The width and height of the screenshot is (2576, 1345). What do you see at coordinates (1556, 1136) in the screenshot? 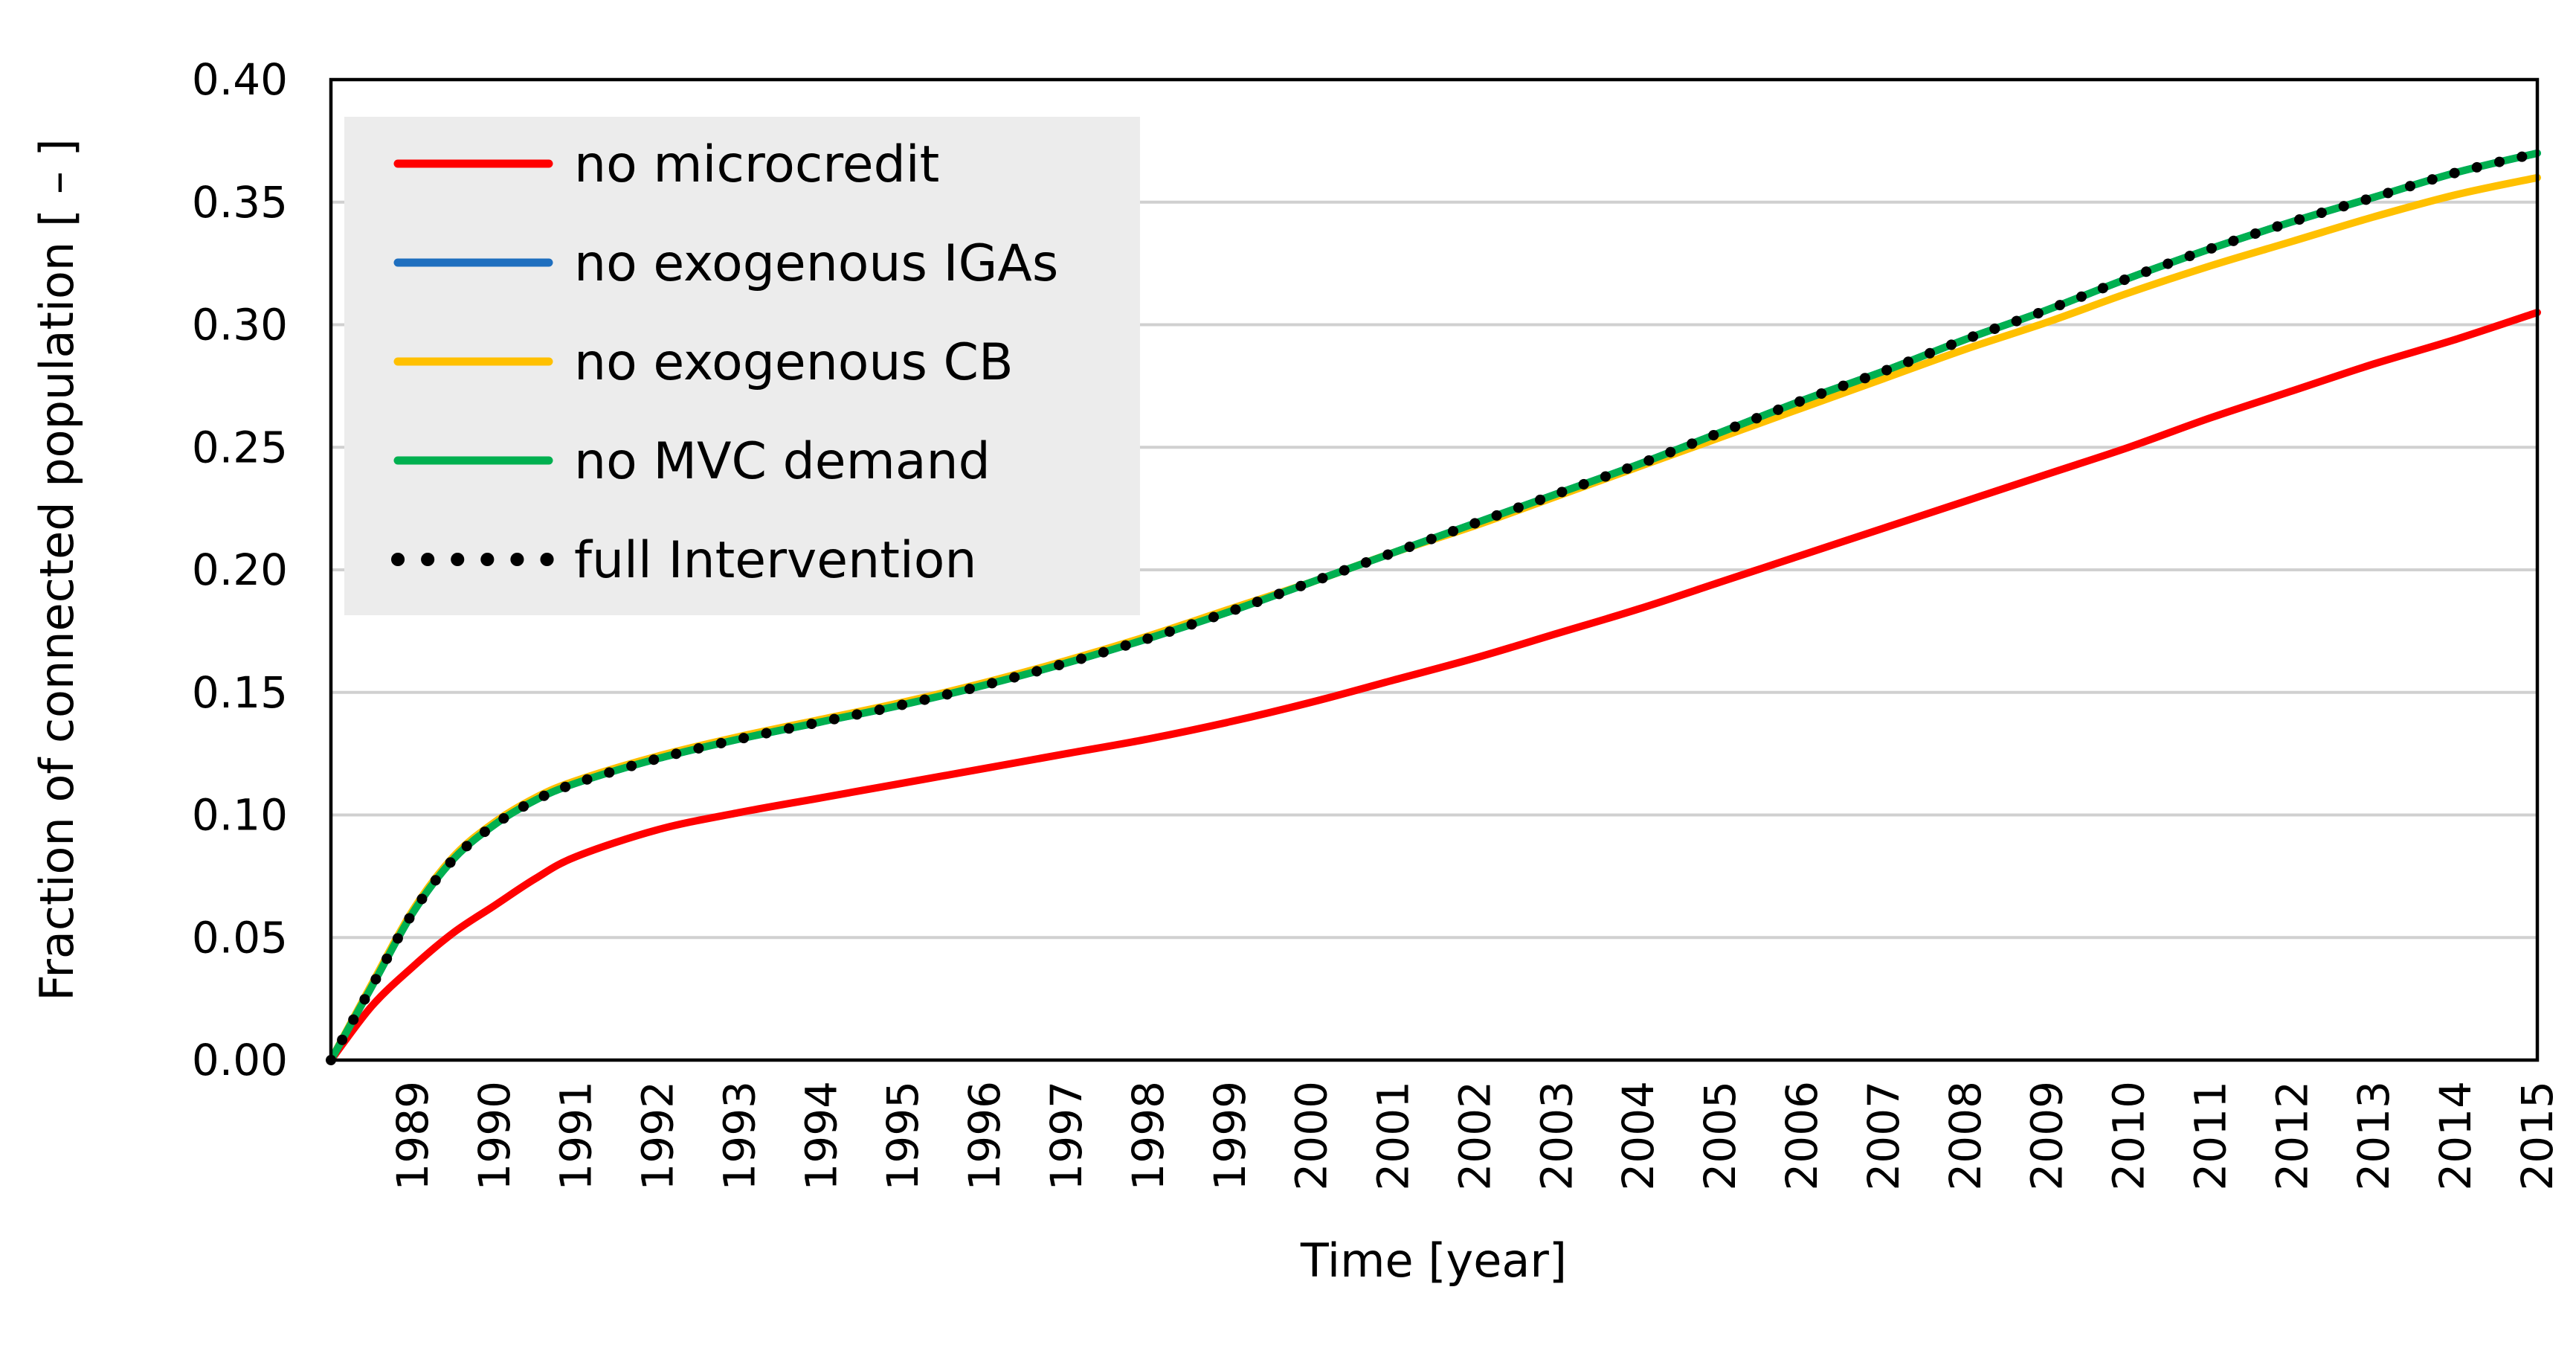
I see `x-tick-label: 2003` at bounding box center [1556, 1136].